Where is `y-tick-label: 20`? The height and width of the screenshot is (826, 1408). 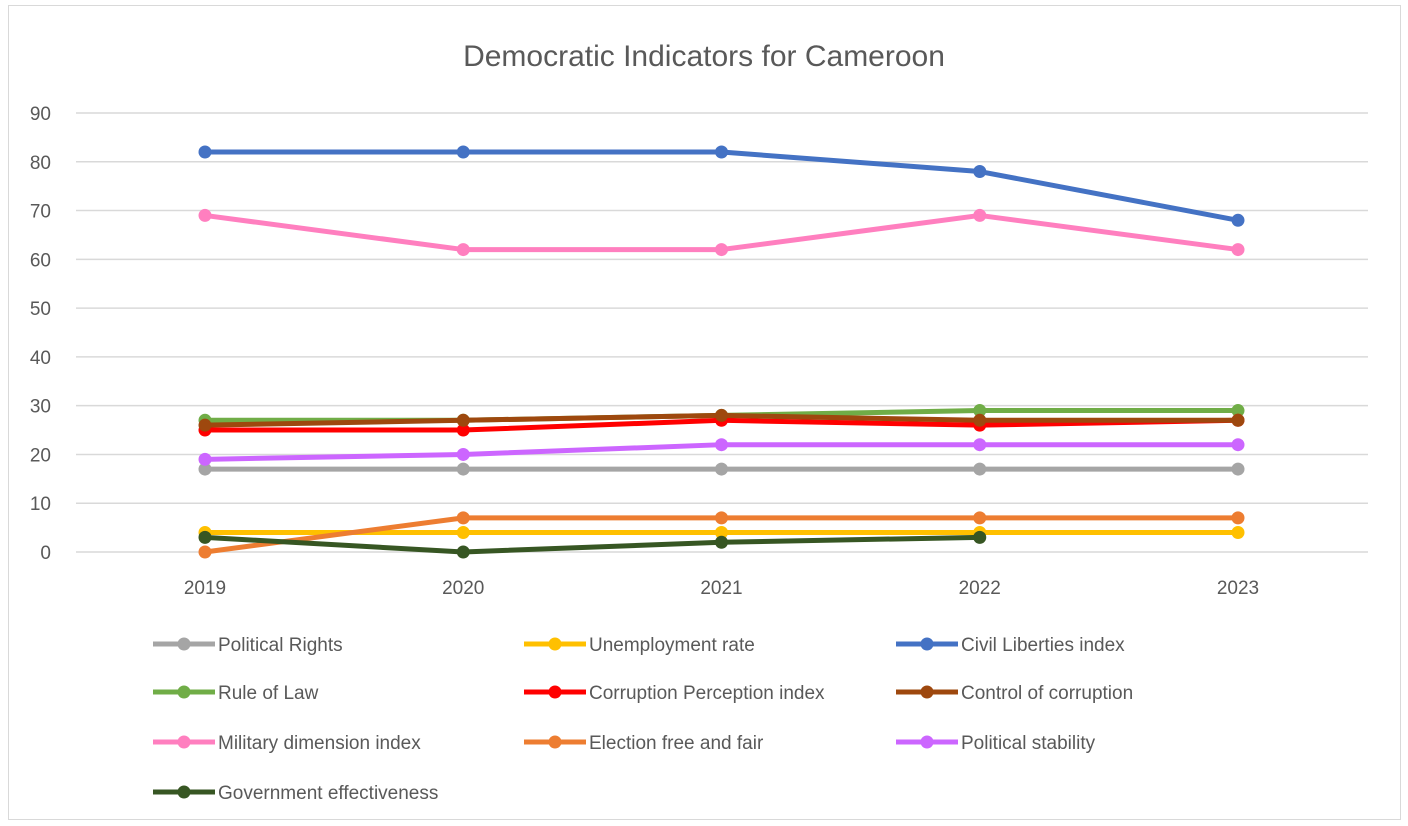 y-tick-label: 20 is located at coordinates (40, 455).